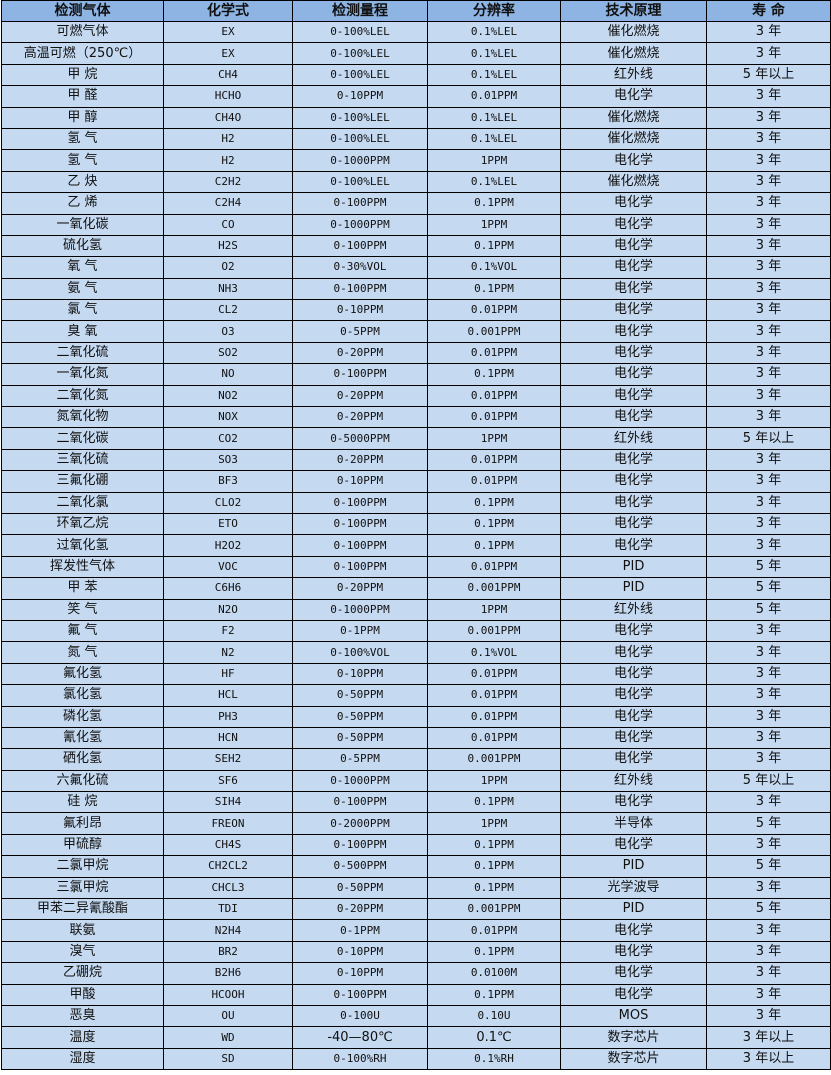  What do you see at coordinates (416, 139) in the screenshot?
I see `table-row: 氢 气 H2 0-100%LEL 0.1%LEL 催化燃烧 3 年` at bounding box center [416, 139].